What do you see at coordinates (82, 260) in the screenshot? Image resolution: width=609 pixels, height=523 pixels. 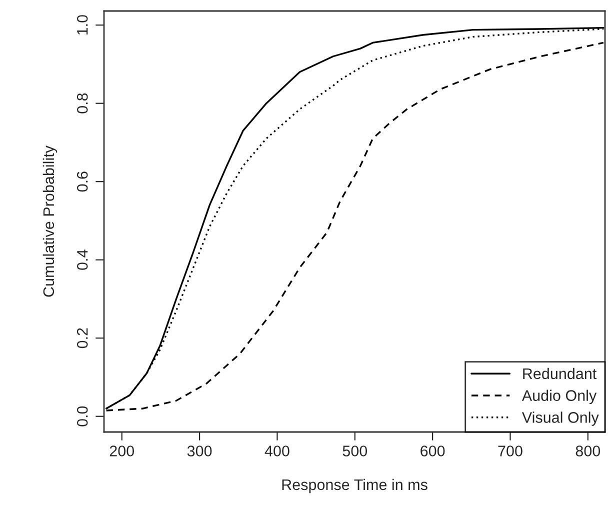 I see `y-tick-label: 0.4` at bounding box center [82, 260].